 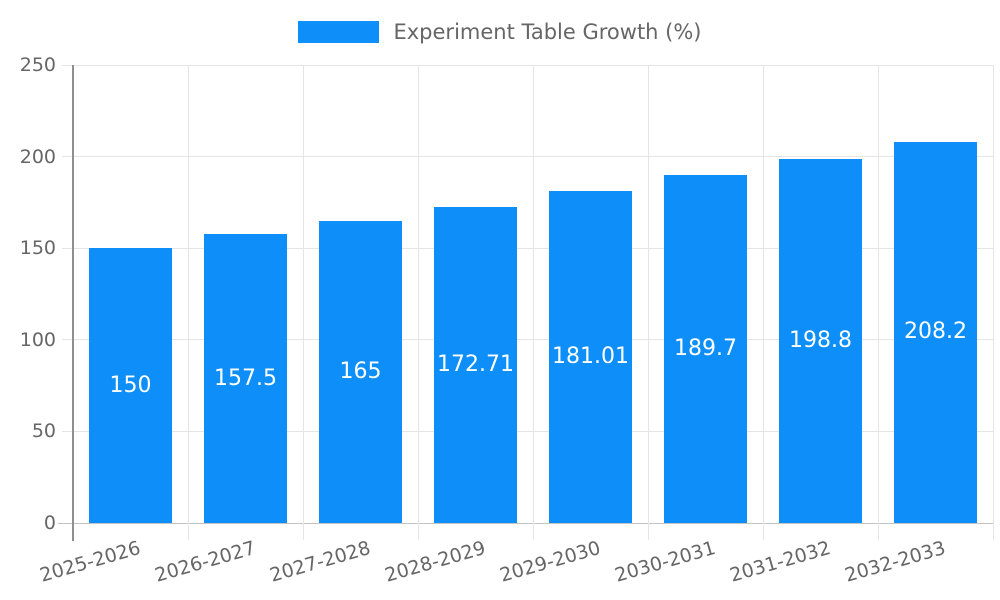 I want to click on bar-value-label: 181.01, so click(x=590, y=356).